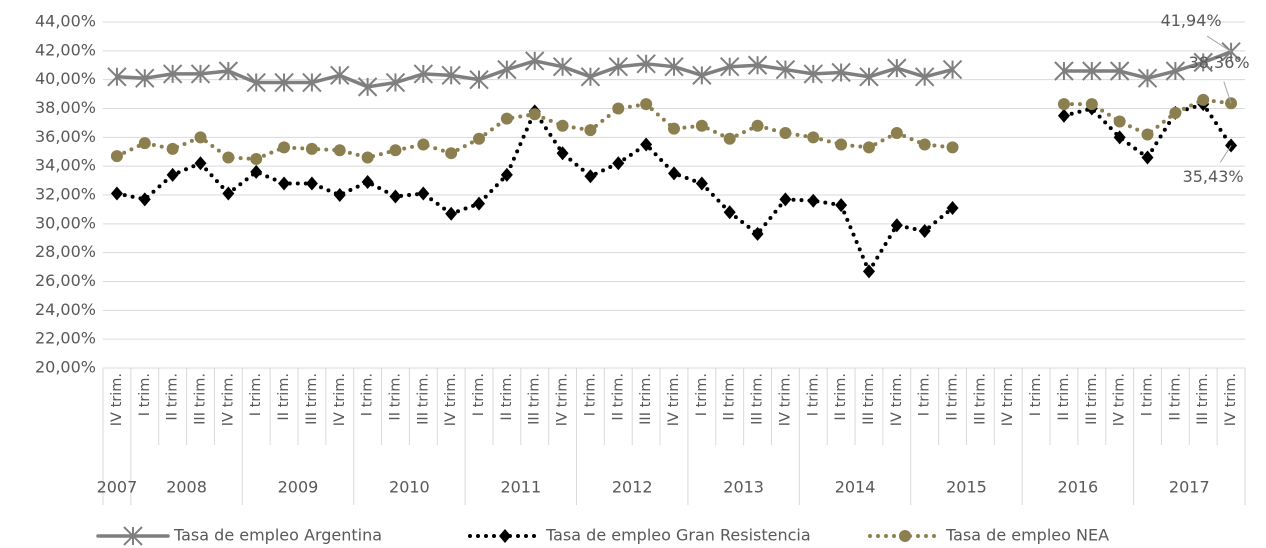 The width and height of the screenshot is (1266, 548). What do you see at coordinates (855, 487) in the screenshot?
I see `year-label: 2014` at bounding box center [855, 487].